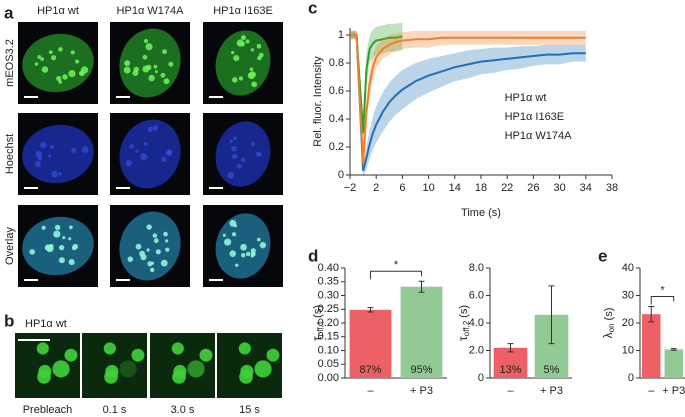  I want to click on panel-label: e, so click(602, 255).